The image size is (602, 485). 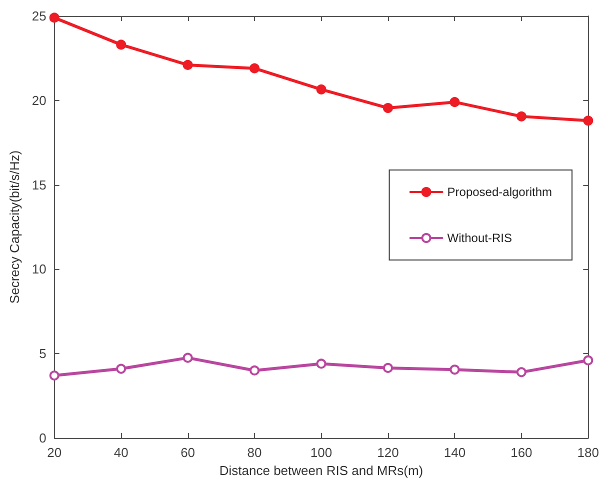 What do you see at coordinates (14, 227) in the screenshot?
I see `y-axis-title: Secrecy Capacity(bit/s/Hz)` at bounding box center [14, 227].